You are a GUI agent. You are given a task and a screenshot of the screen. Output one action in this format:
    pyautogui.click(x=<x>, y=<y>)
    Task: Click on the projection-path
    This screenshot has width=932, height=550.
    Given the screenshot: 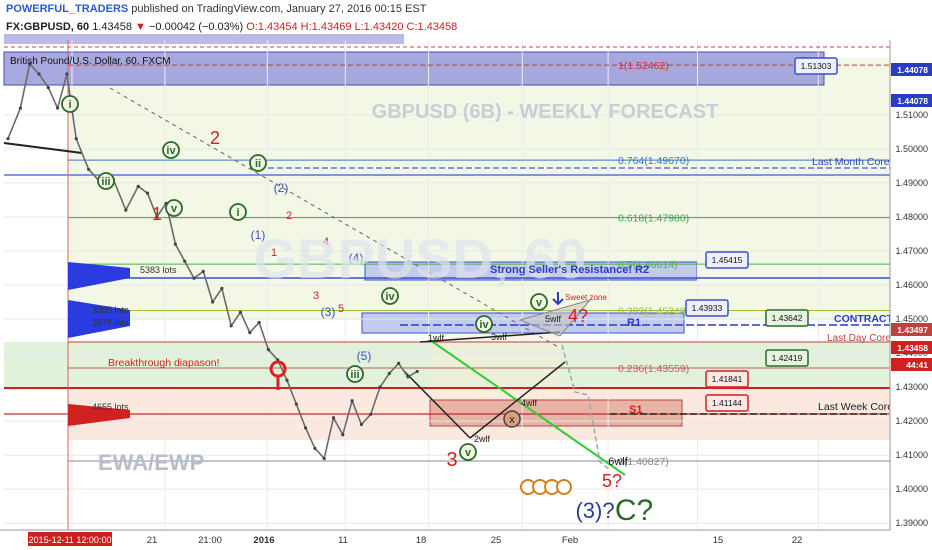 What is the action you would take?
    pyautogui.click(x=586, y=407)
    